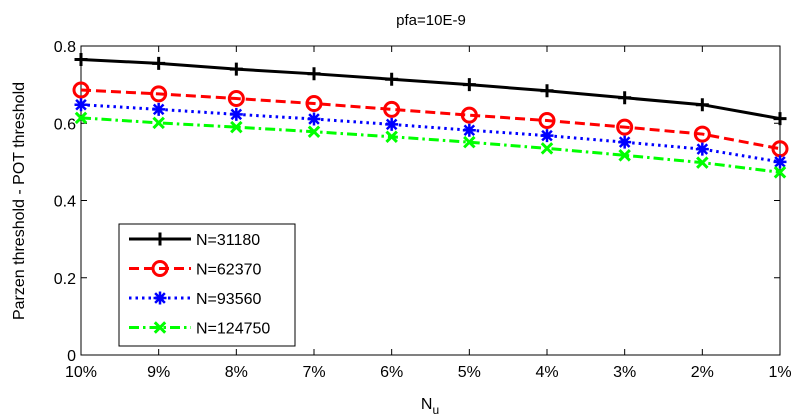  What do you see at coordinates (194, 240) in the screenshot?
I see `legend-entry: N=31180` at bounding box center [194, 240].